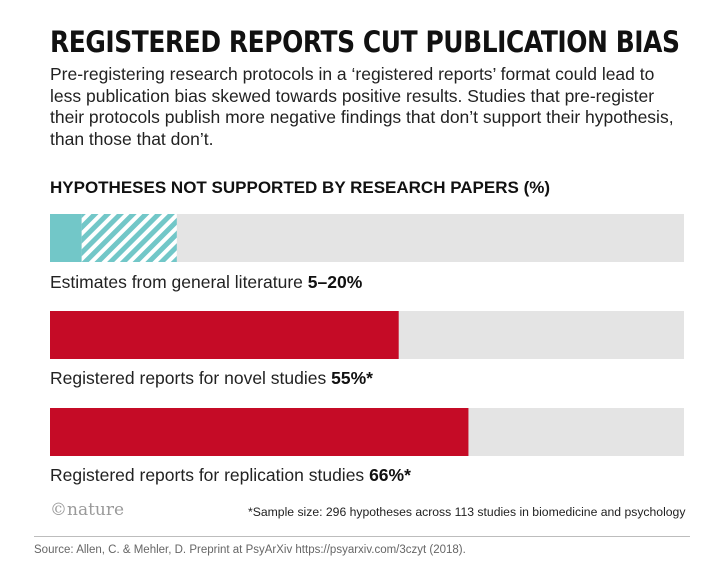  I want to click on value-label: 55%*, so click(352, 378).